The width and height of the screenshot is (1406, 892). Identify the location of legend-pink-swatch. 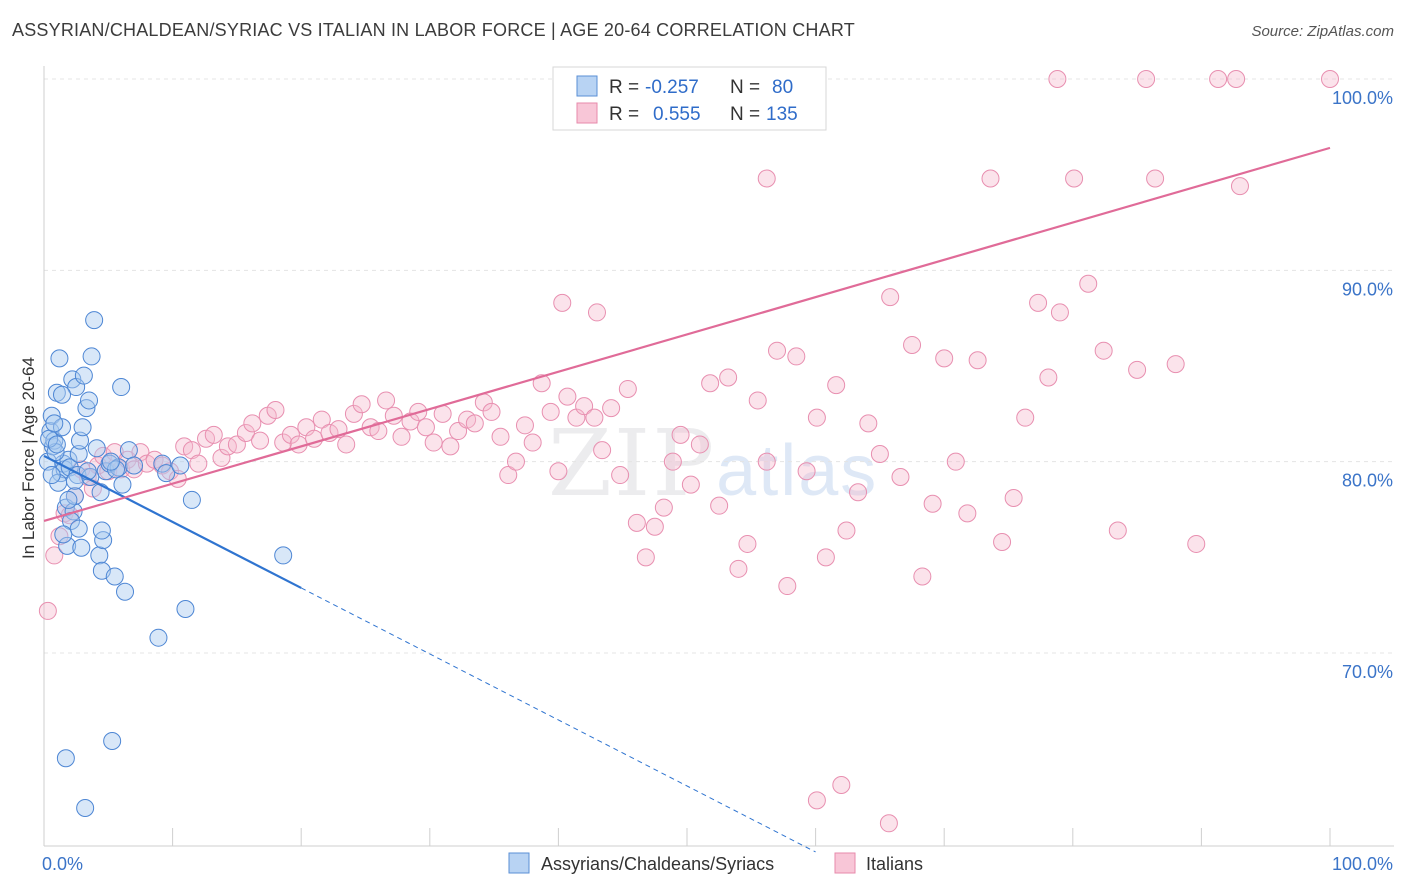
(845, 863).